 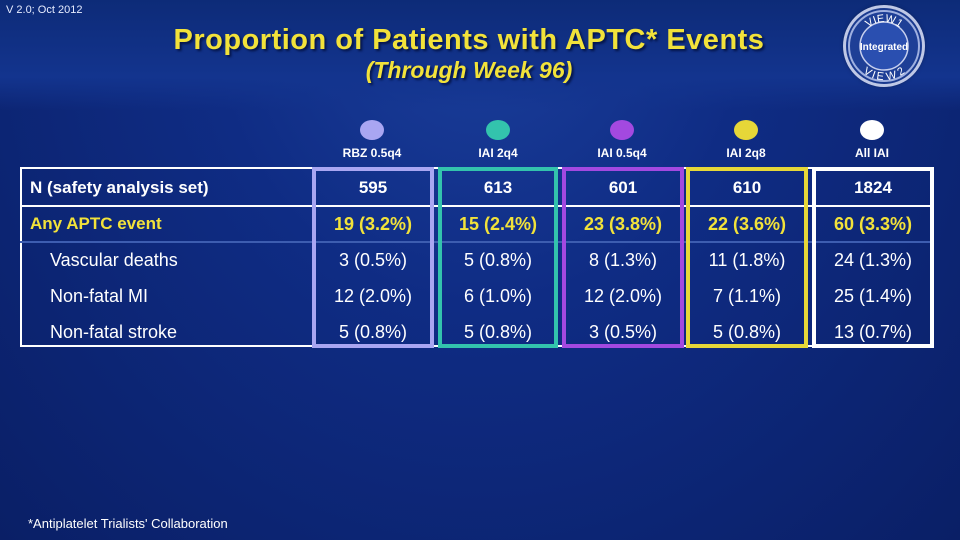 I want to click on row-label-any-aptc: Any APTC event, so click(x=96, y=223).